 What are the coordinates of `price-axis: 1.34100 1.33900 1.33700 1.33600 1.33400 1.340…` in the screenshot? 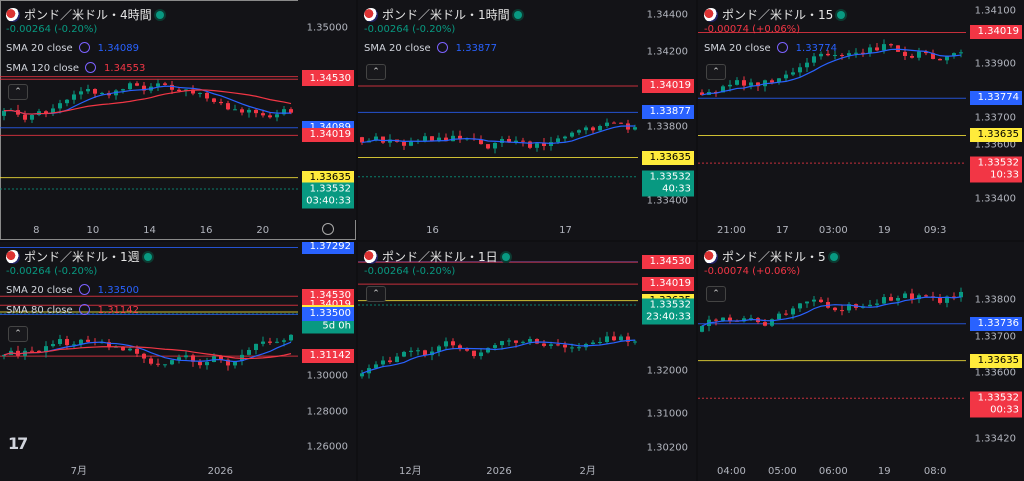 It's located at (995, 110).